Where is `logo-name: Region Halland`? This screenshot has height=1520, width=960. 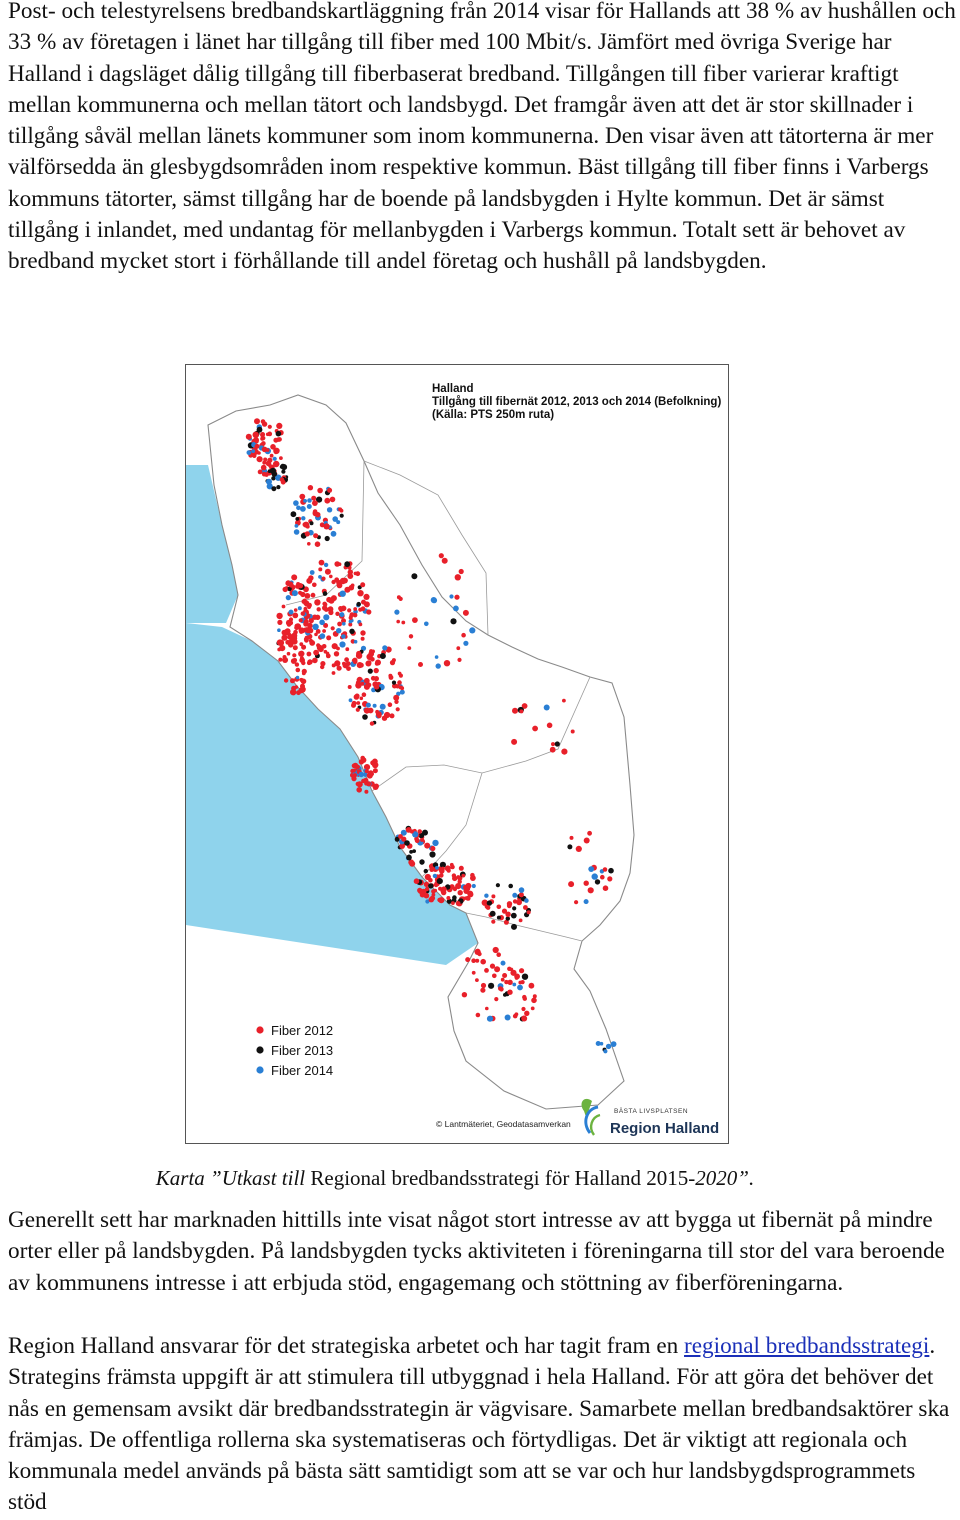 logo-name: Region Halland is located at coordinates (664, 1128).